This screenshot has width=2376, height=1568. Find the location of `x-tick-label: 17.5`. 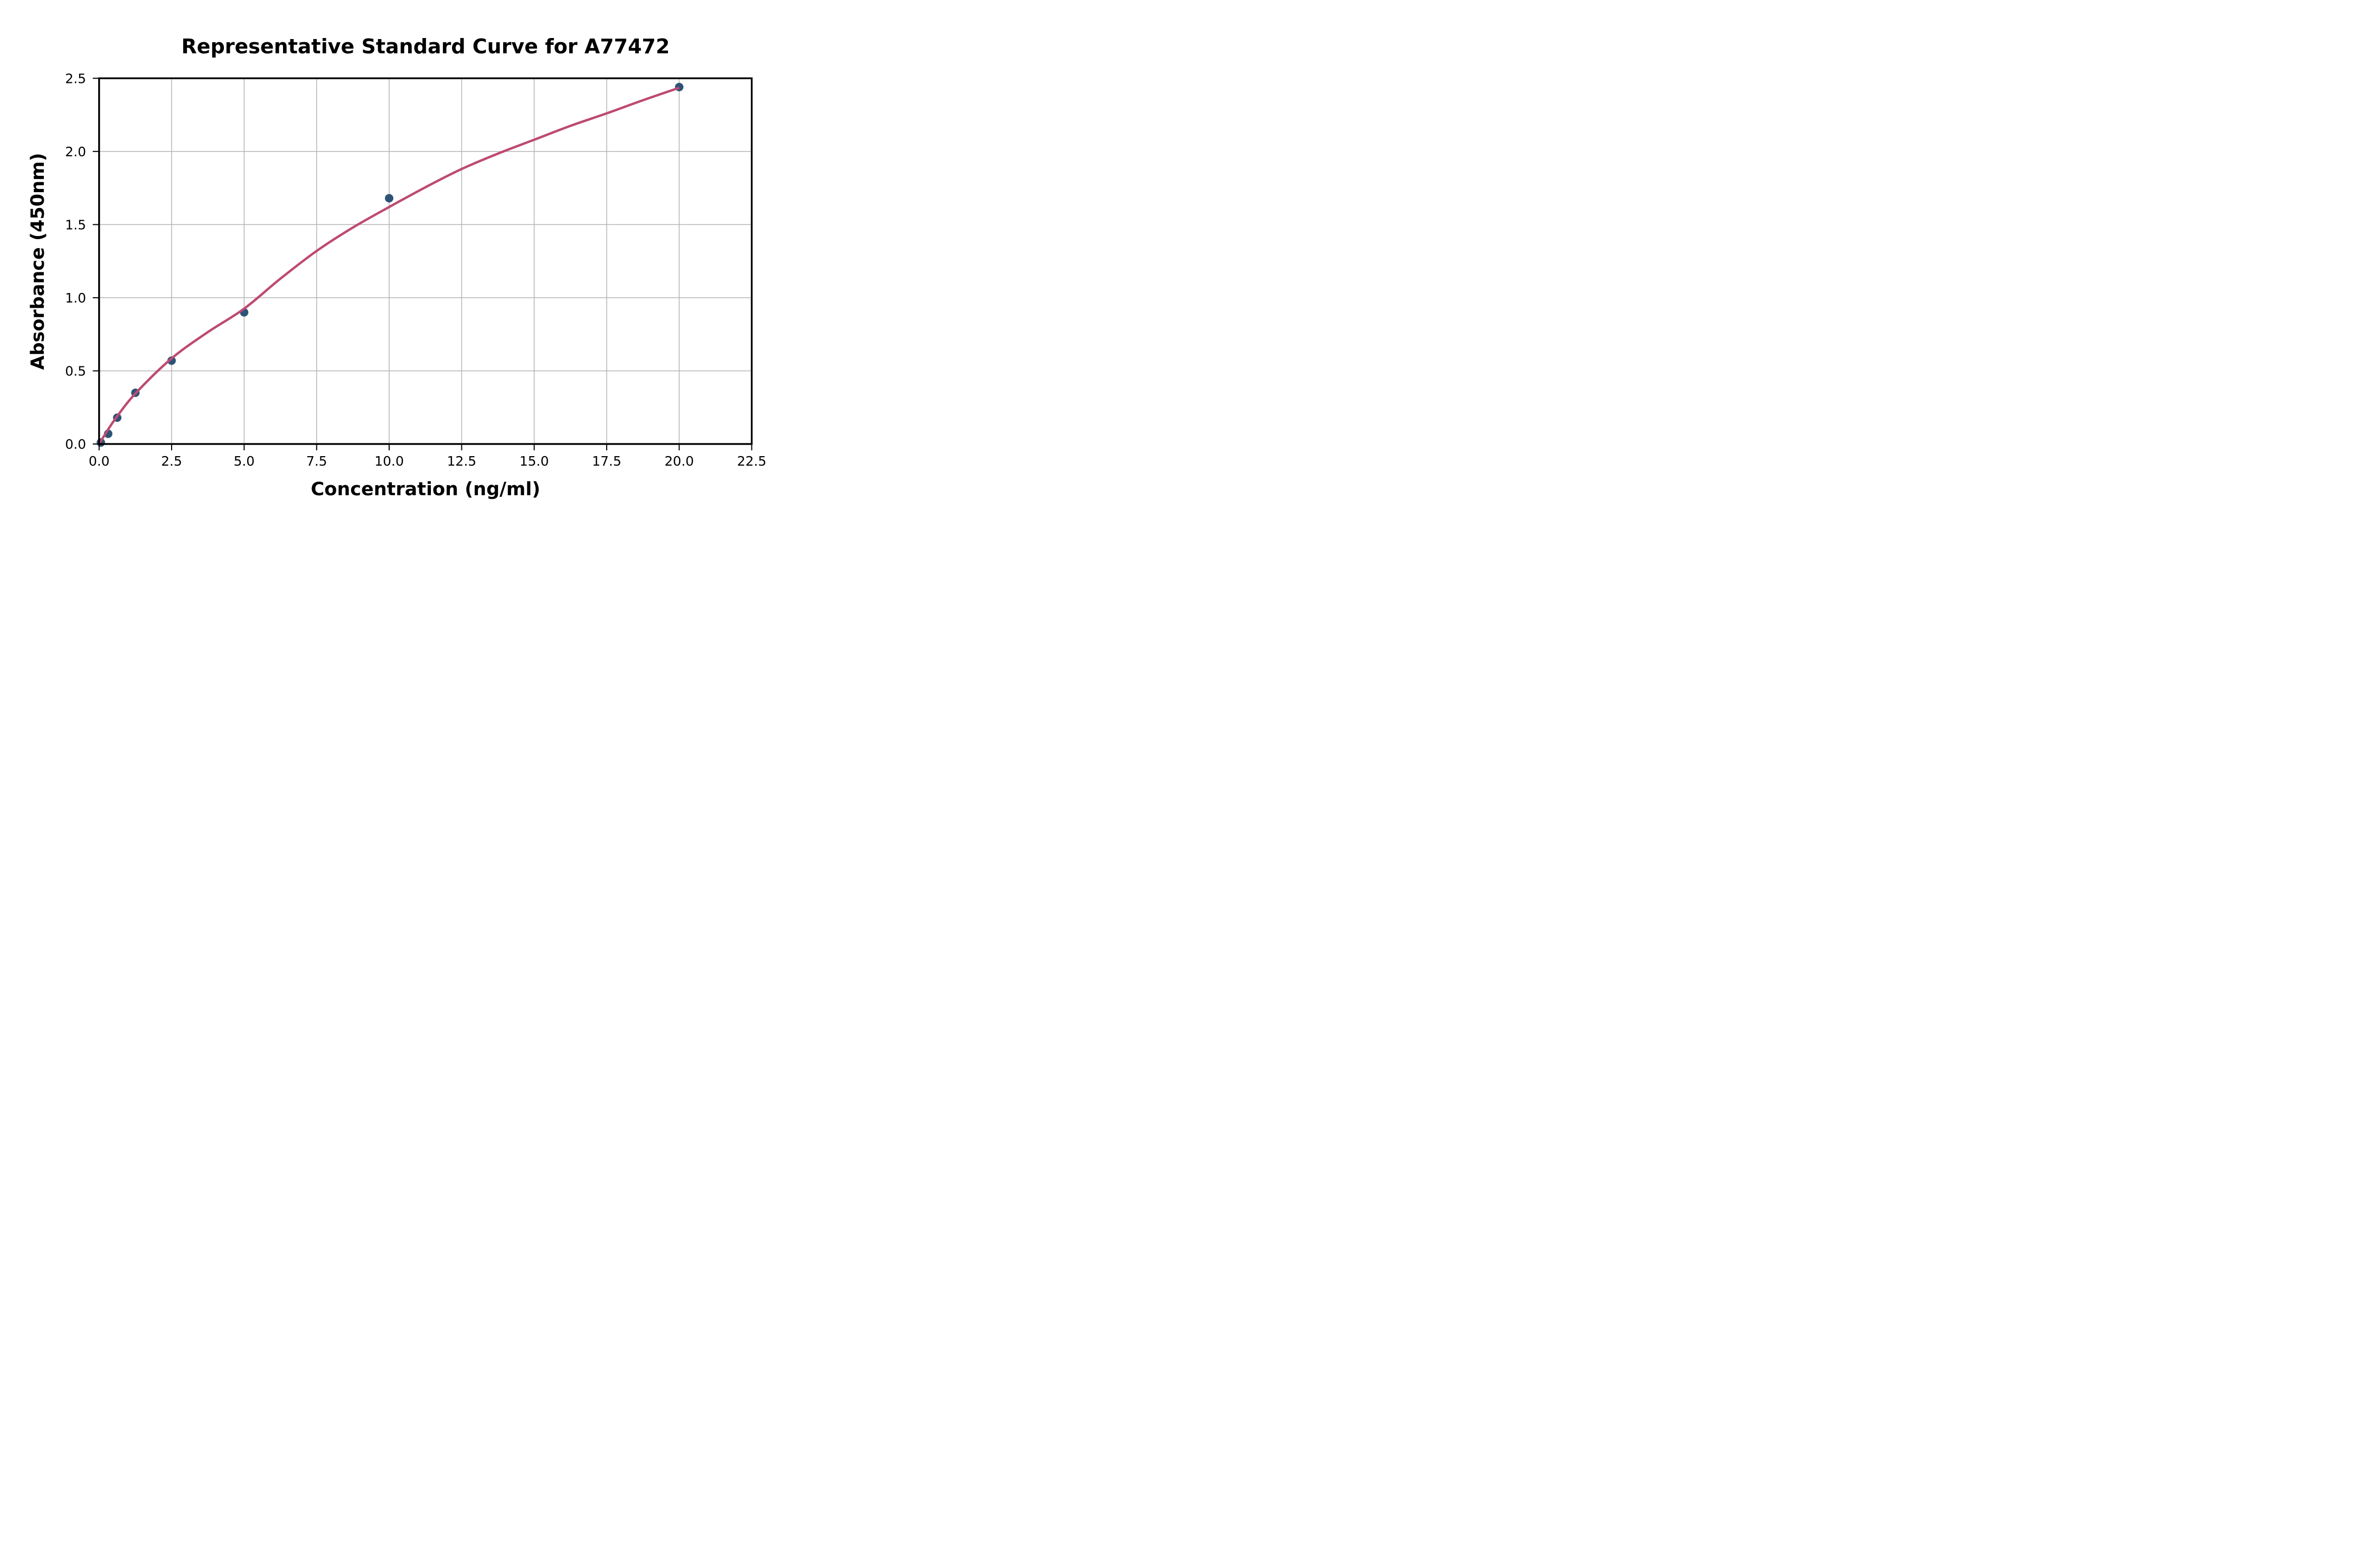

x-tick-label: 17.5 is located at coordinates (607, 462).